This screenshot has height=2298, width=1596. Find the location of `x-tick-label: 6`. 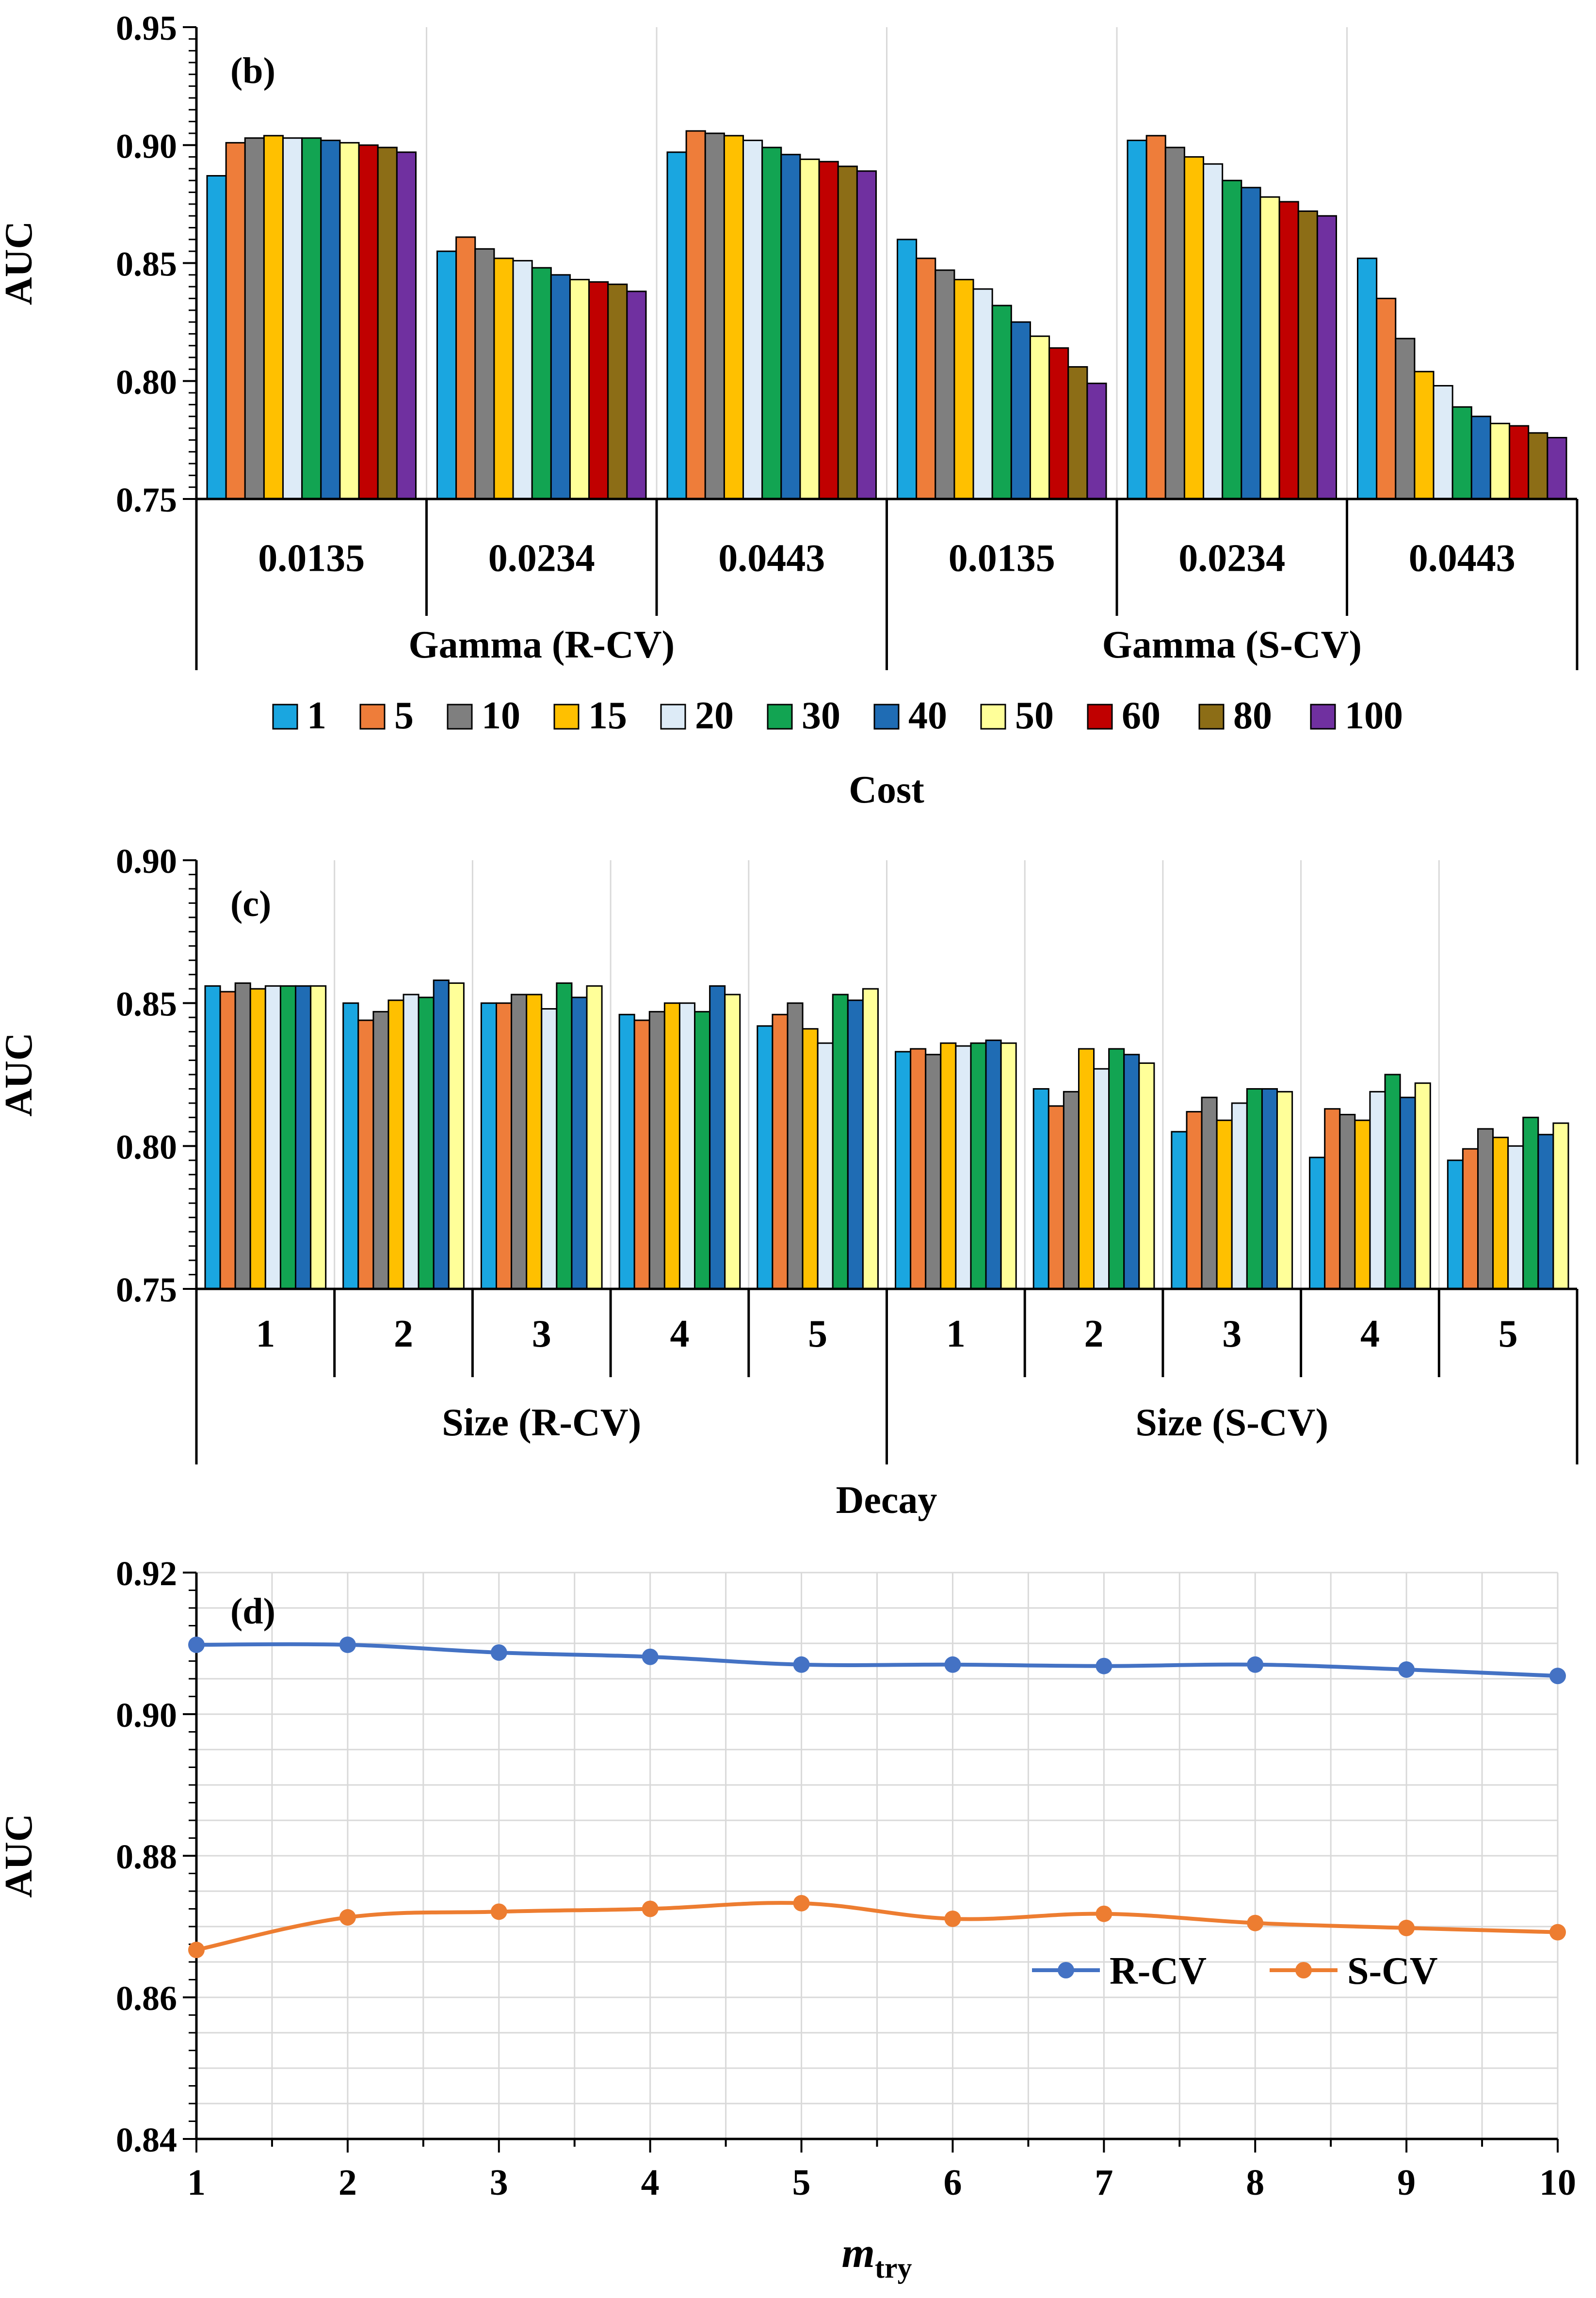

x-tick-label: 6 is located at coordinates (953, 2183).